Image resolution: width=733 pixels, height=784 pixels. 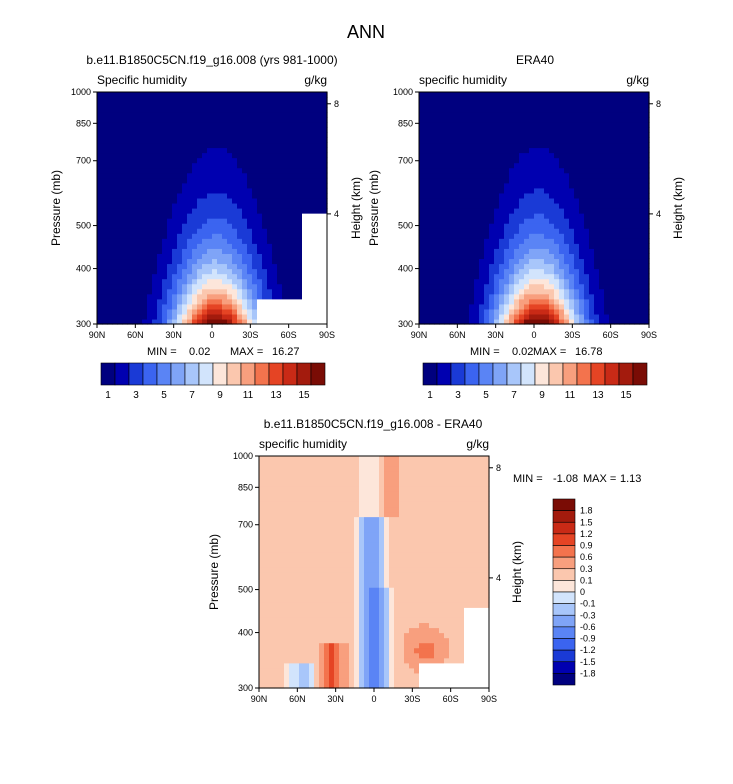 I want to click on y2-ticks: 84, so click(x=333, y=159).